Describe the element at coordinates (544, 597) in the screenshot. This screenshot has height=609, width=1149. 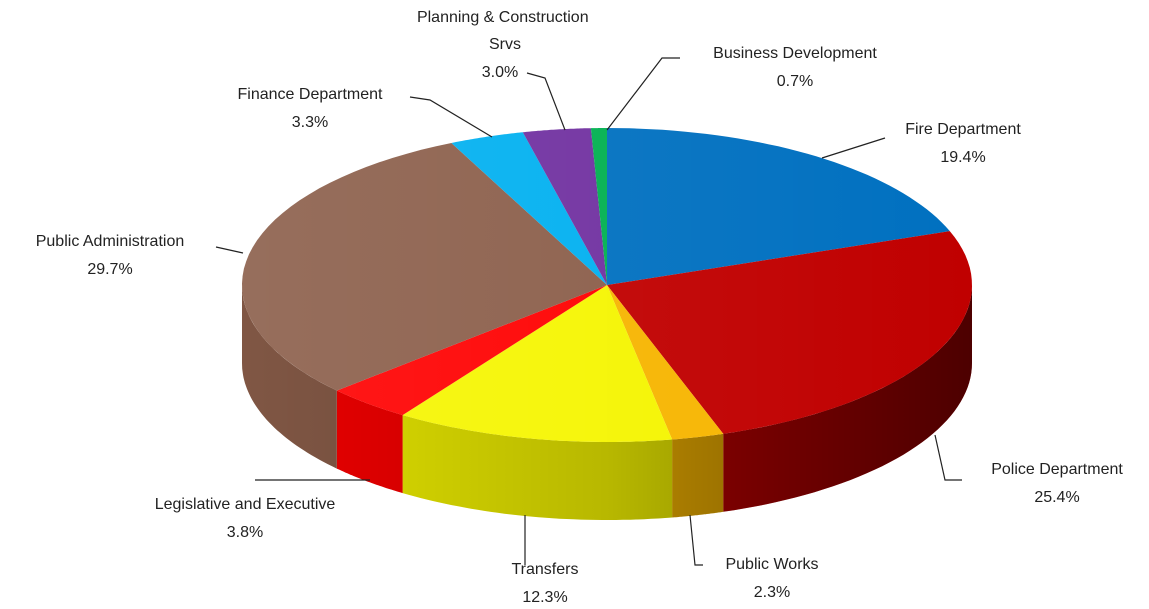
I see `value-label: 12.3%` at that location.